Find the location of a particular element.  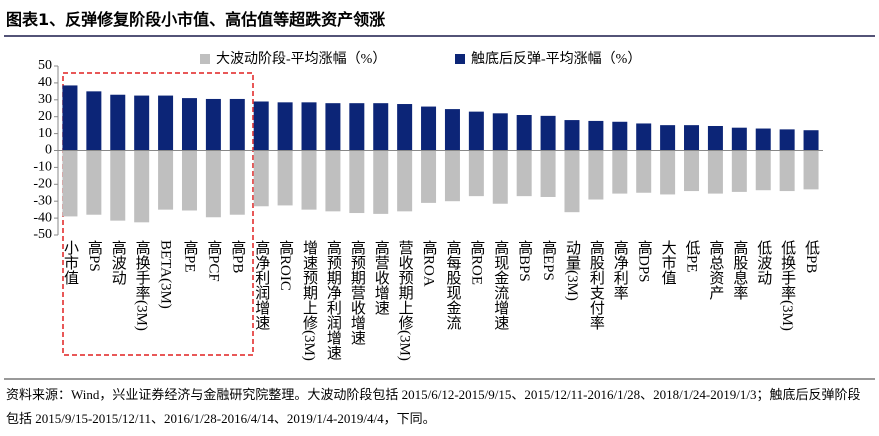

x-tick-label: 高ROA is located at coordinates (428, 263).